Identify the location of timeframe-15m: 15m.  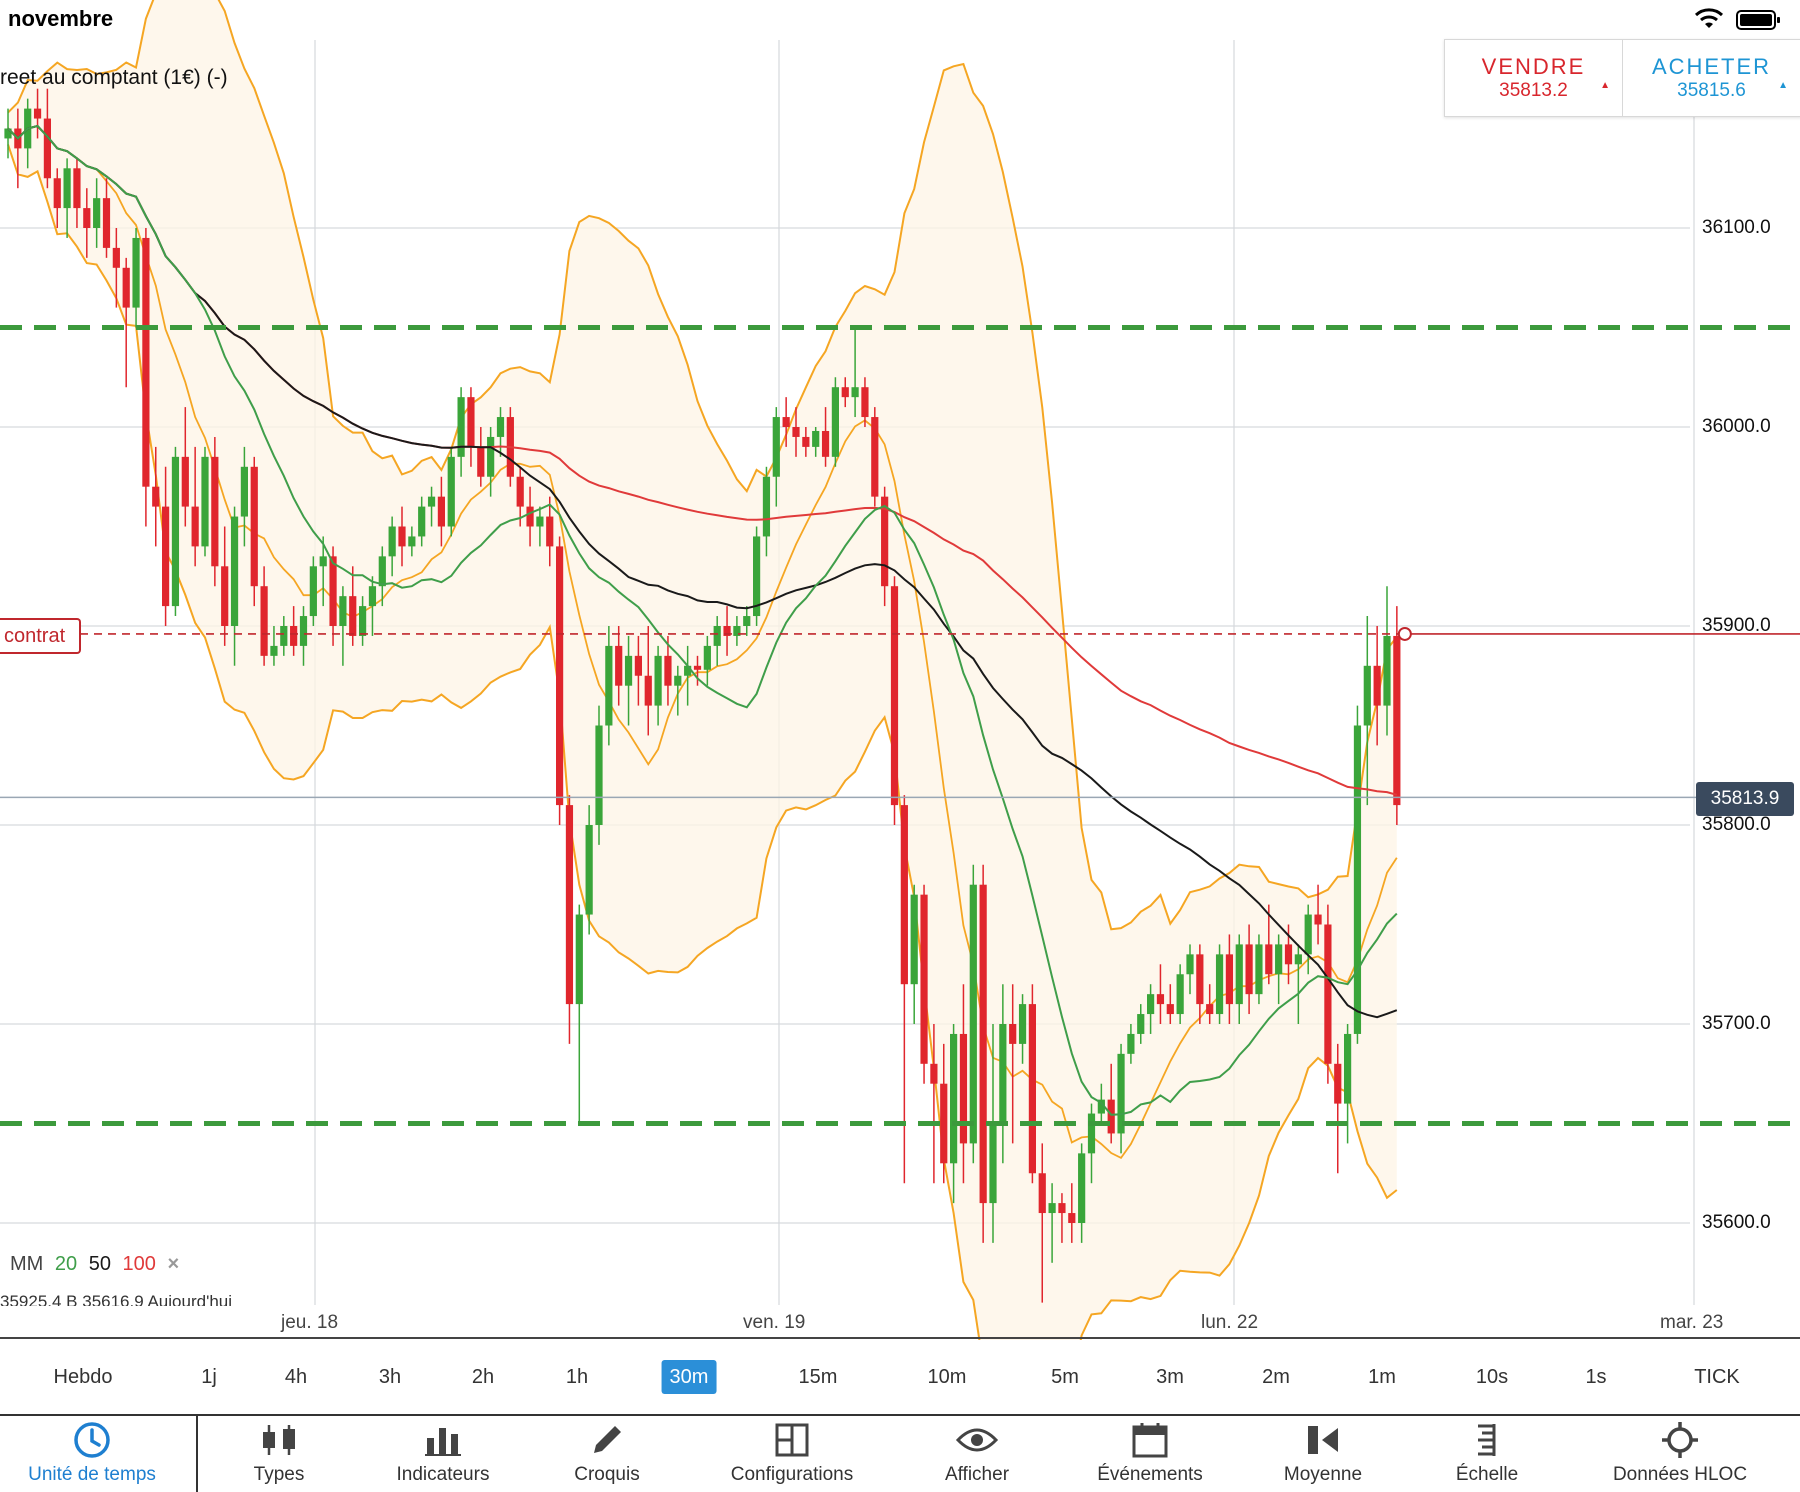
(818, 1377).